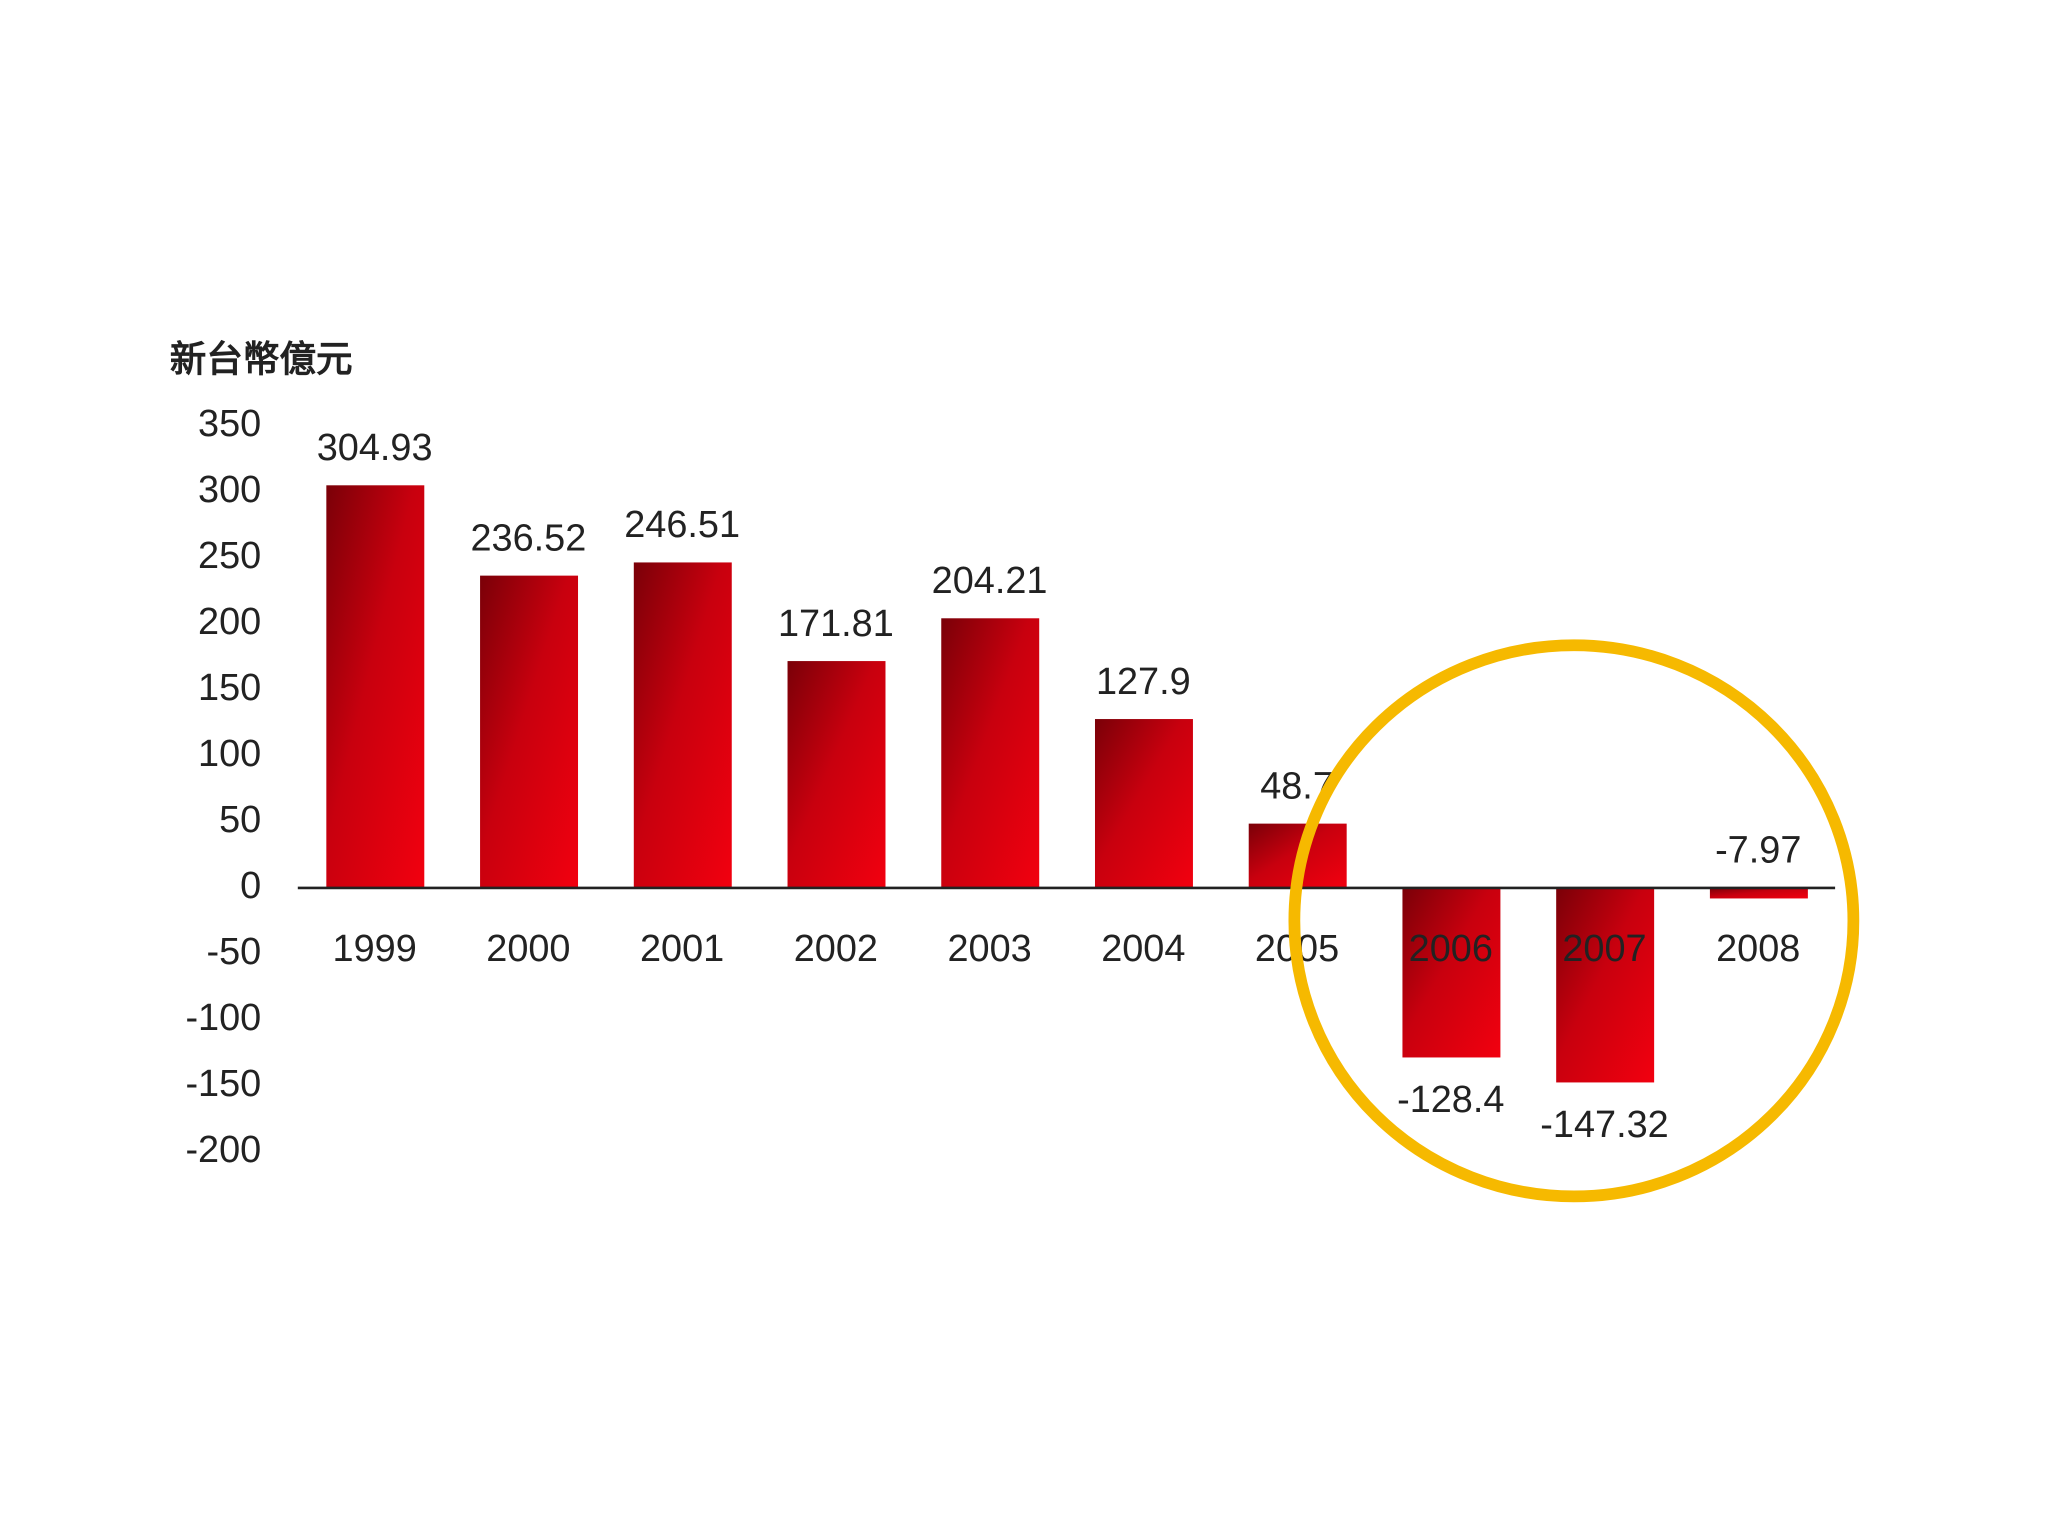 This screenshot has height=1536, width=2048. I want to click on x-tick-label: 2008, so click(1758, 949).